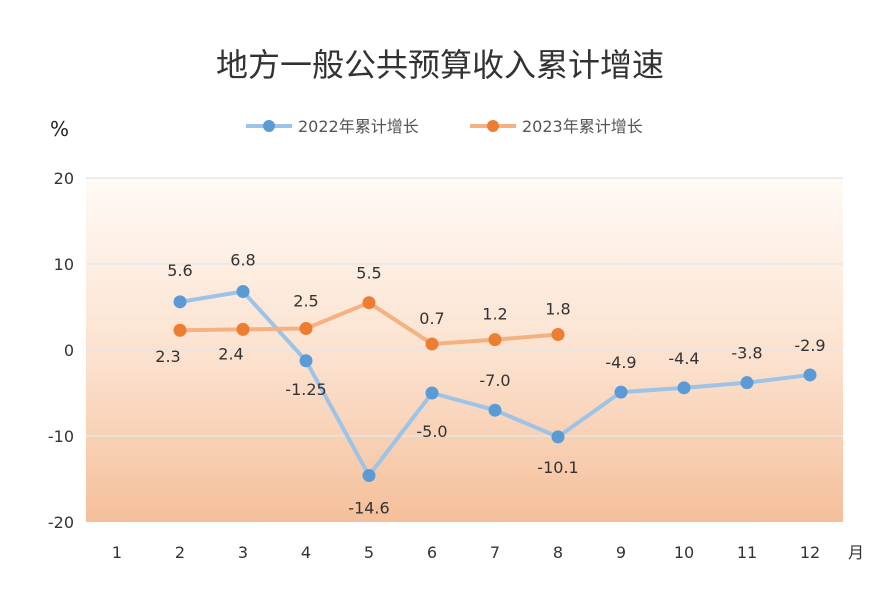 Image resolution: width=880 pixels, height=589 pixels. Describe the element at coordinates (358, 126) in the screenshot. I see `legend-label: 2022年累计增长` at that location.